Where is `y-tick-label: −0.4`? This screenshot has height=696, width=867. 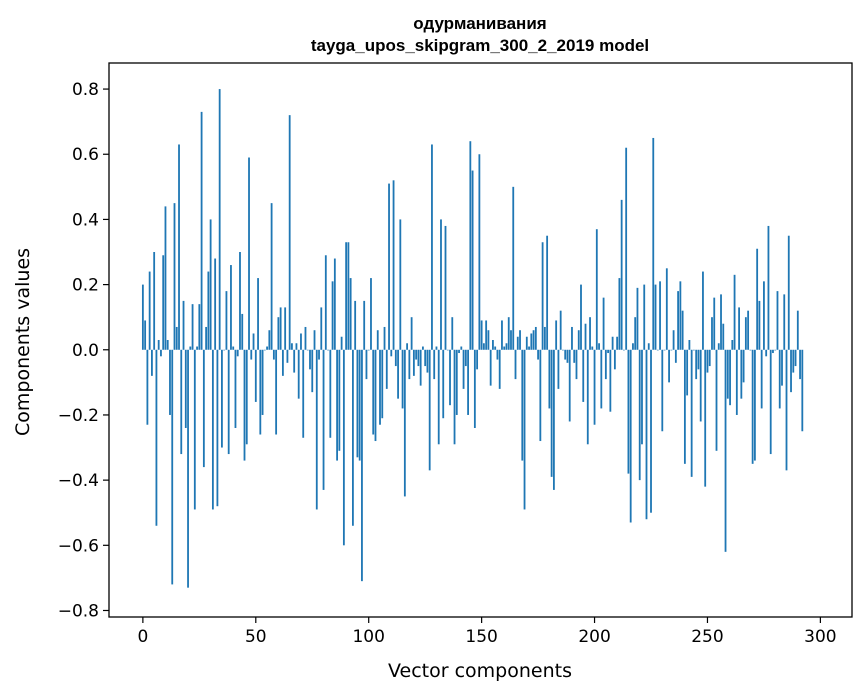 y-tick-label: −0.4 is located at coordinates (78, 481).